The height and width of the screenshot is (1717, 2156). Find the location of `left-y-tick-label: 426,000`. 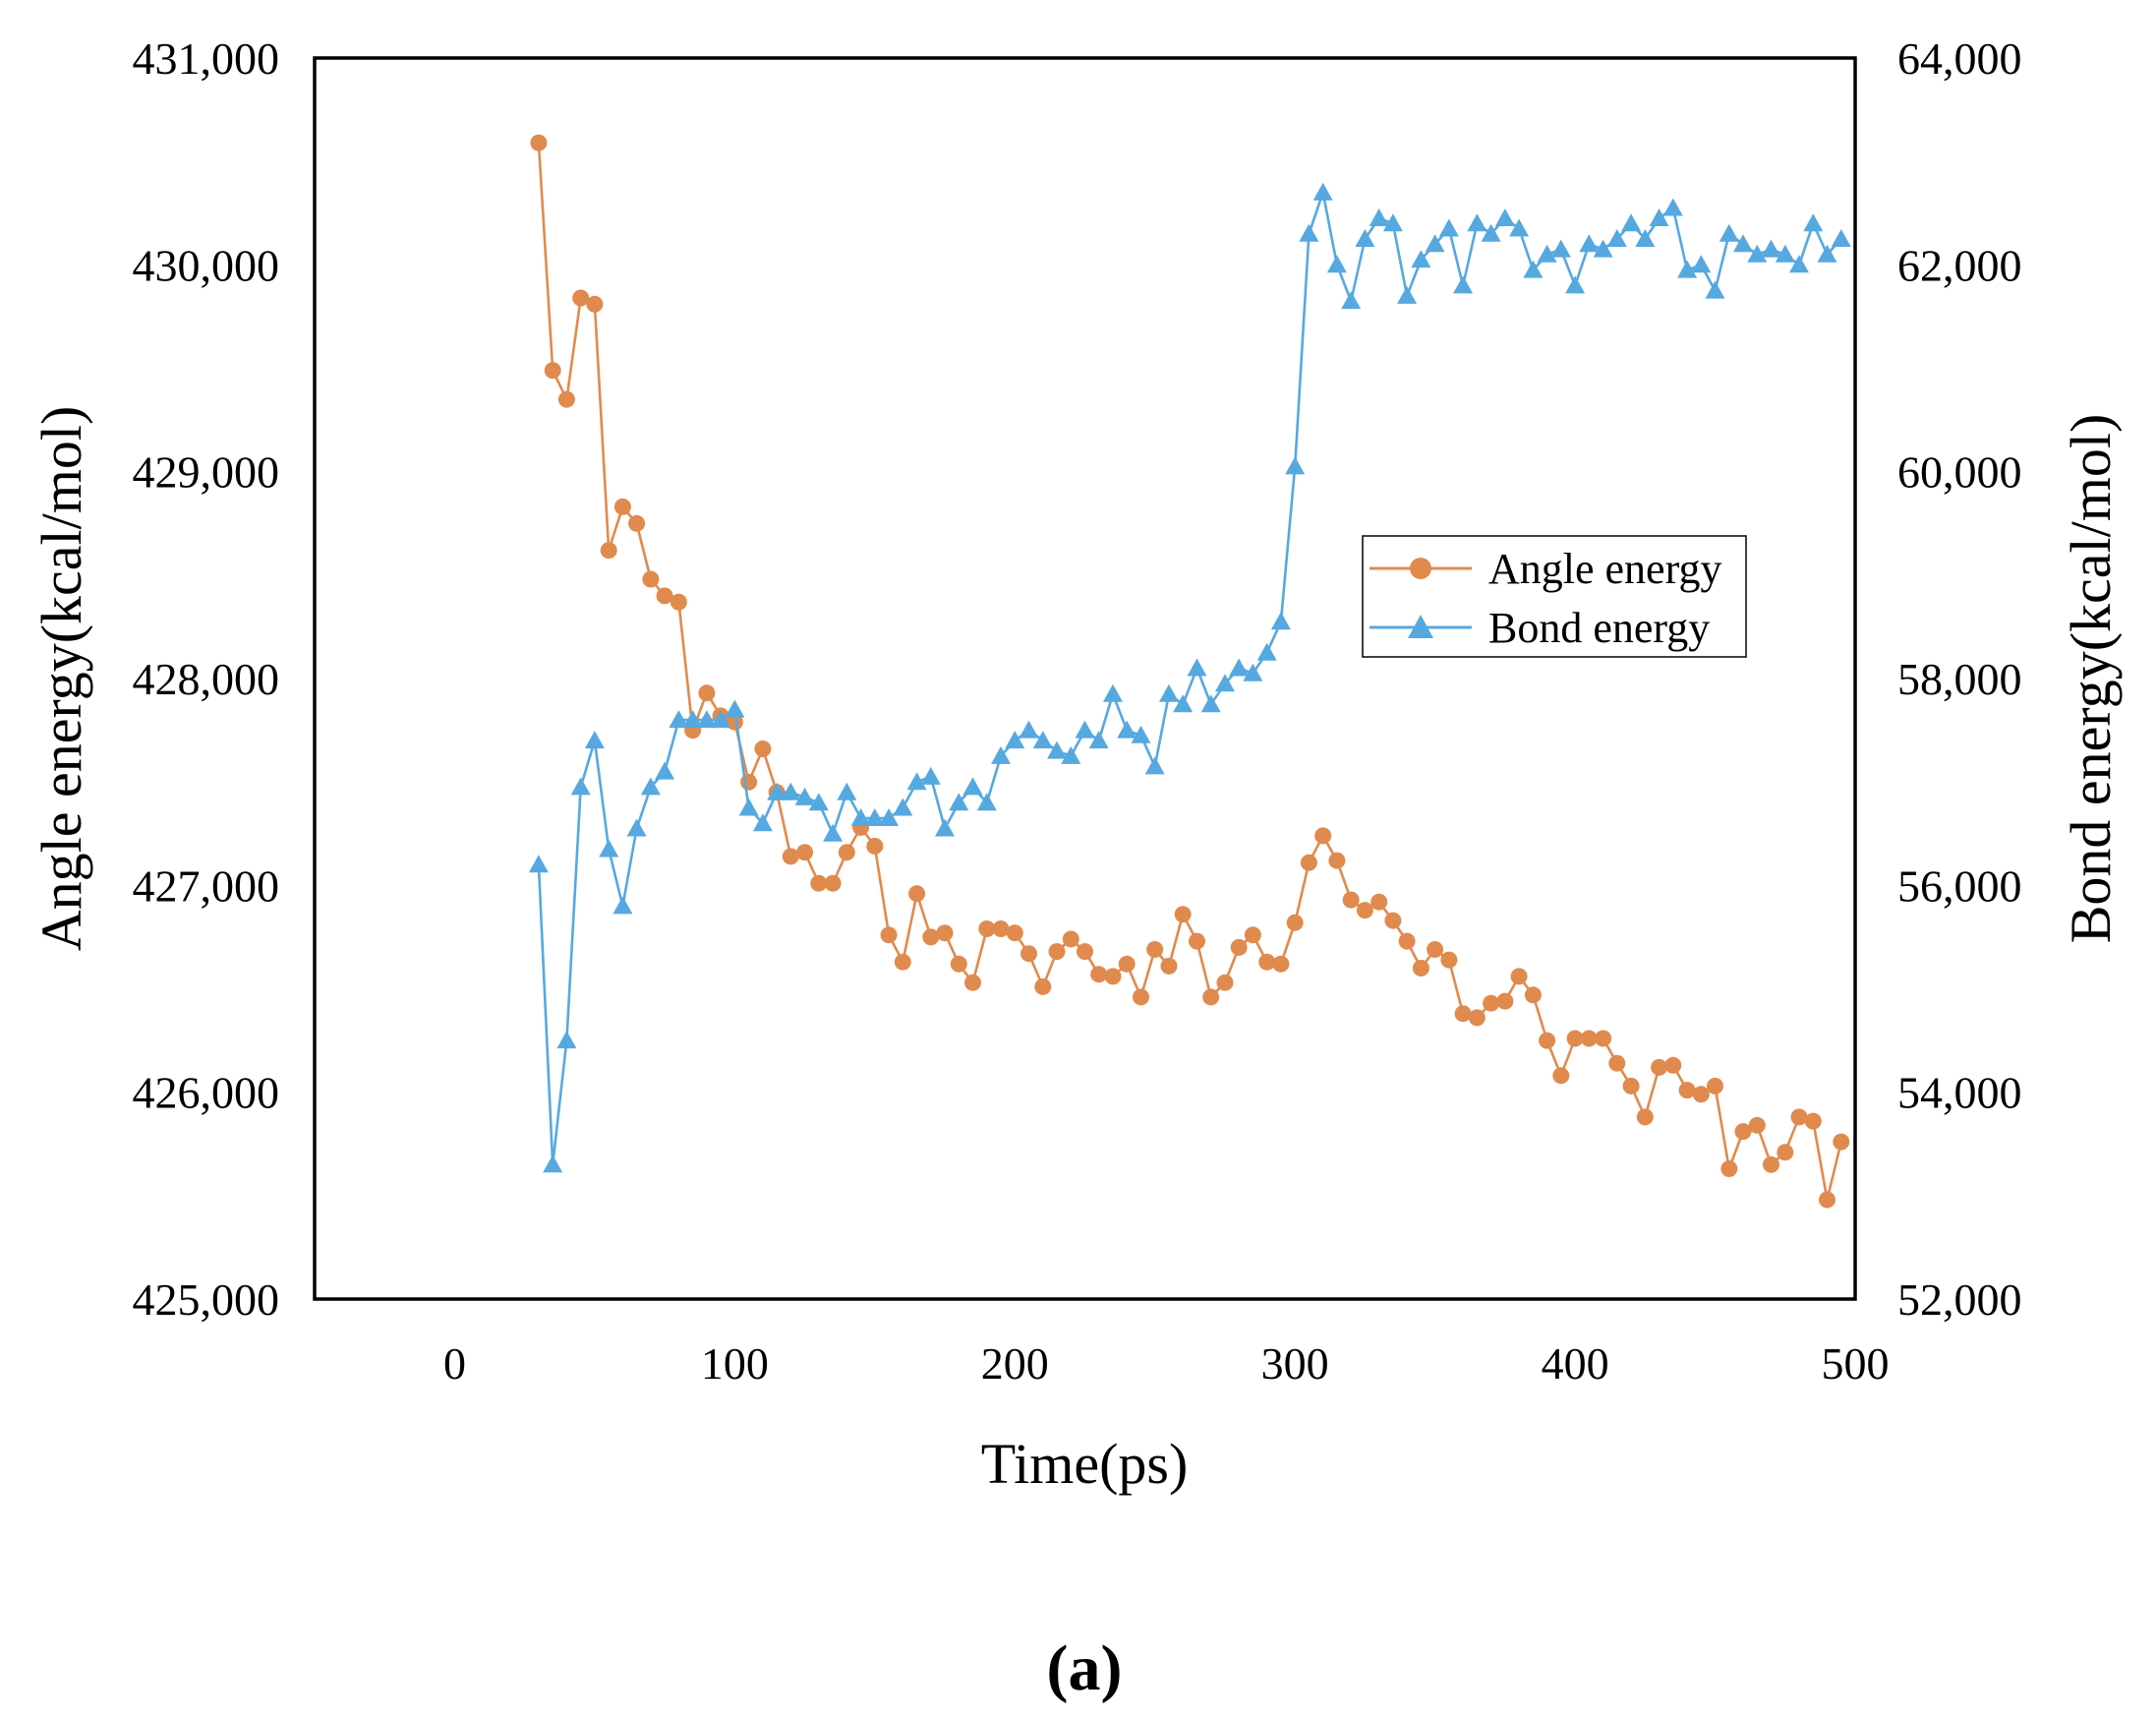

left-y-tick-label: 426,000 is located at coordinates (206, 1093).